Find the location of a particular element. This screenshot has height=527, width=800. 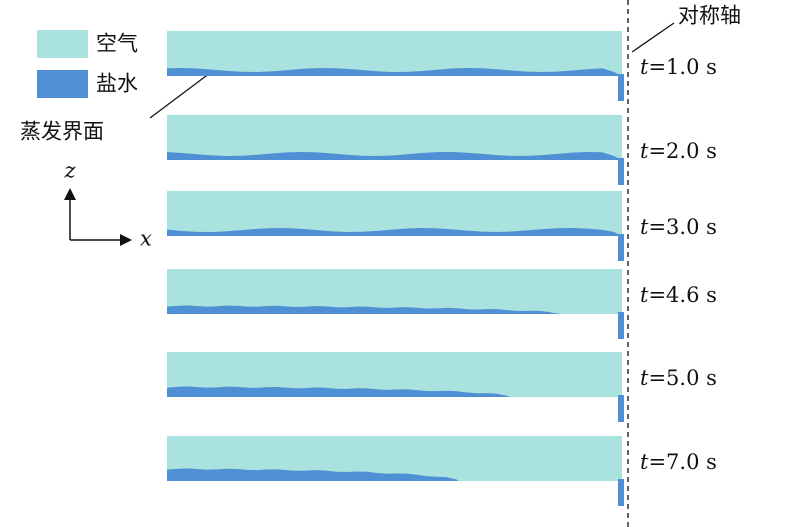

legend-label: 盐水 is located at coordinates (117, 84).